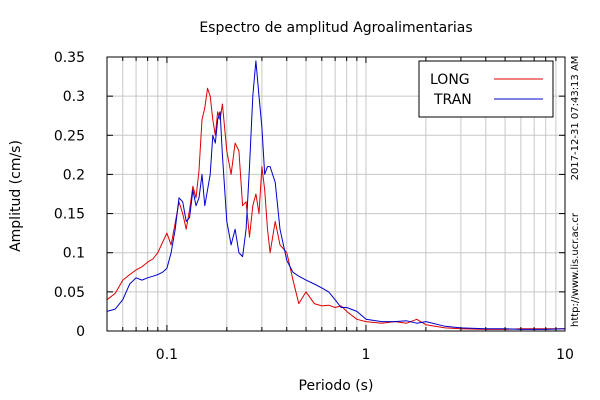  Describe the element at coordinates (69, 215) in the screenshot. I see `y-tick-label: 0.15` at that location.